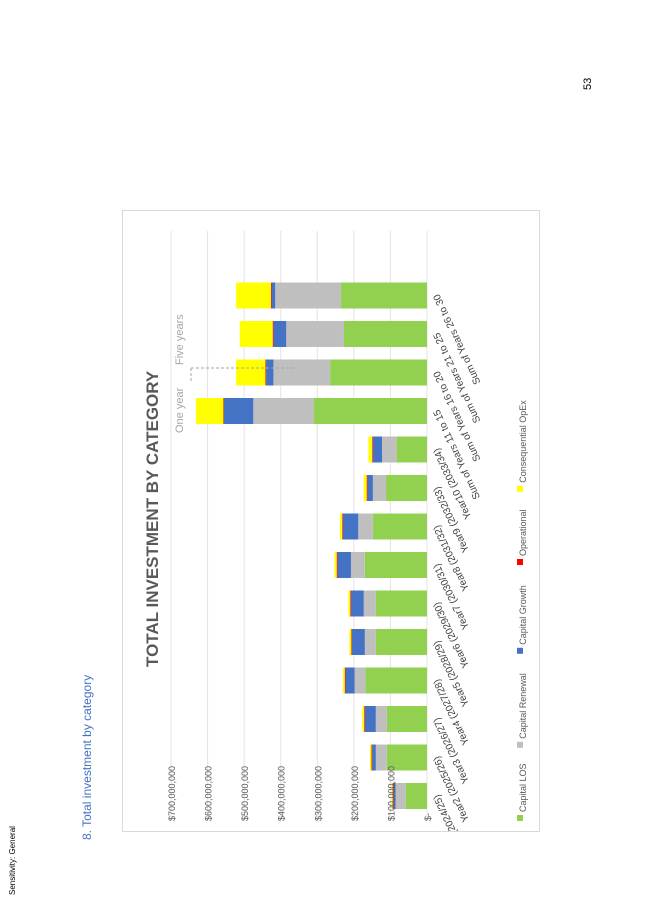 The image size is (645, 913). What do you see at coordinates (234, 373) in the screenshot?
I see `period-divider: One year Five years` at bounding box center [234, 373].